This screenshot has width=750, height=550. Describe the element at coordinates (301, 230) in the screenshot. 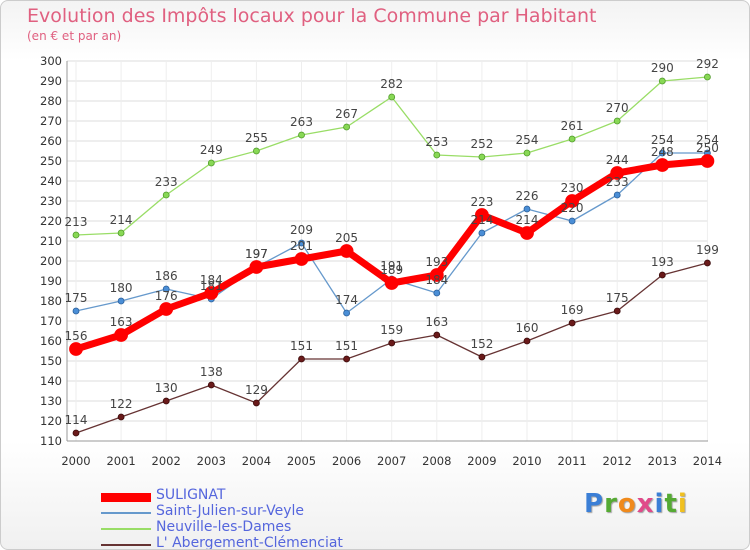

I see `data-label-saint-julien-sur-veyle: 209` at that location.